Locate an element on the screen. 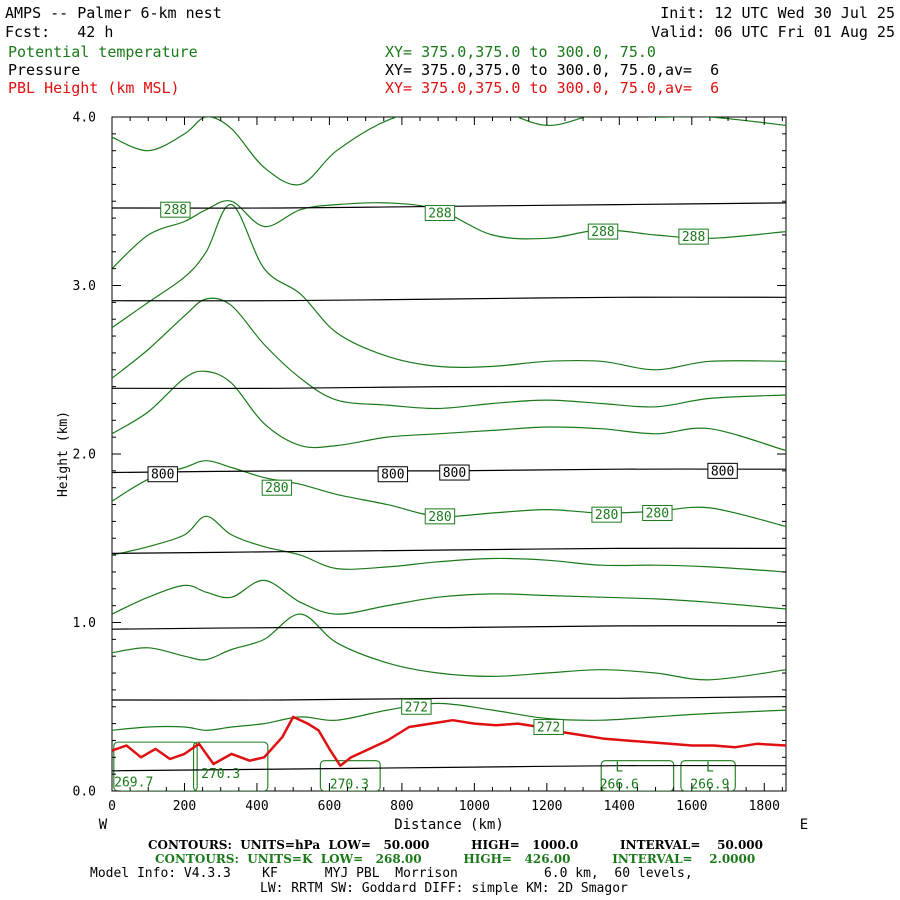 The image size is (900, 900). x-tick-label: 200 is located at coordinates (184, 806).